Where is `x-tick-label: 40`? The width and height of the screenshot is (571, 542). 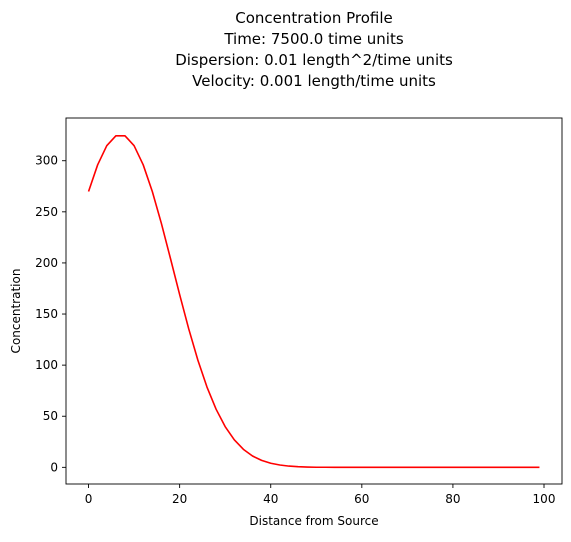
x-tick-label: 40 is located at coordinates (270, 499).